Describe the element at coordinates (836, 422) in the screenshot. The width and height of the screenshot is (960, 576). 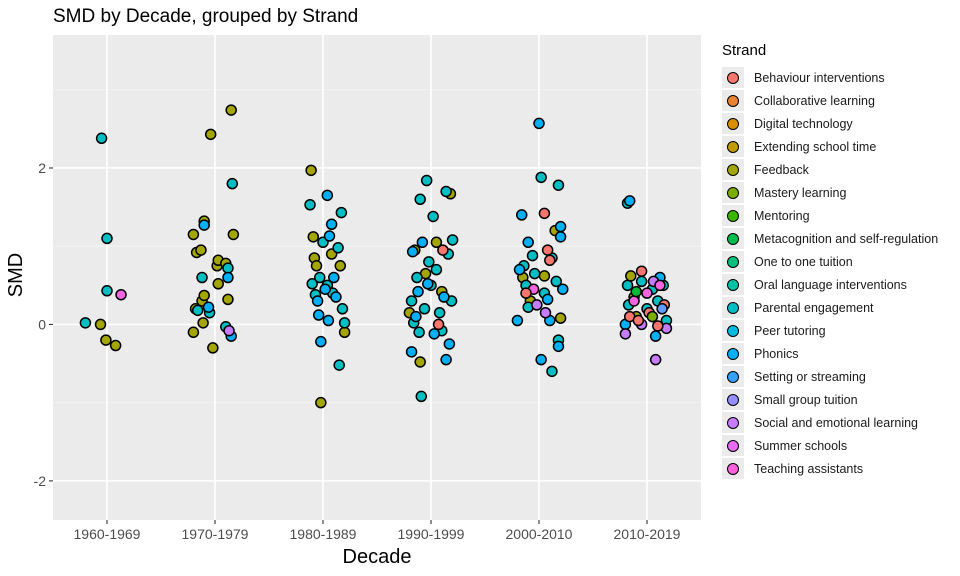
I see `legend-label: Social and emotional learning` at that location.